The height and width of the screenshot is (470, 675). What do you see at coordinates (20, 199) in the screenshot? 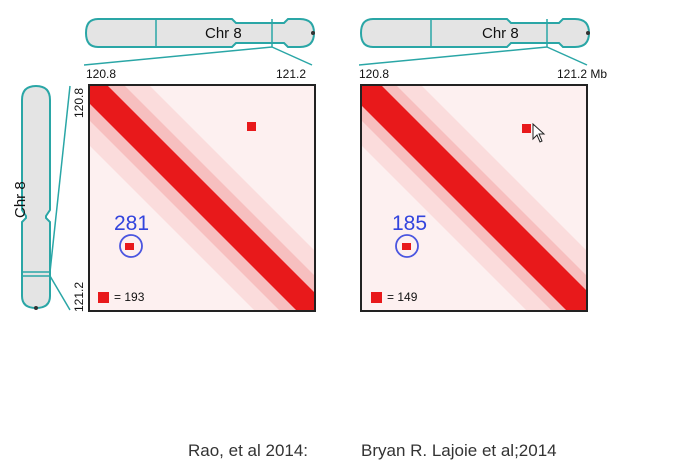
I see `left-vertical-chromosome-label: Chr 8` at bounding box center [20, 199].